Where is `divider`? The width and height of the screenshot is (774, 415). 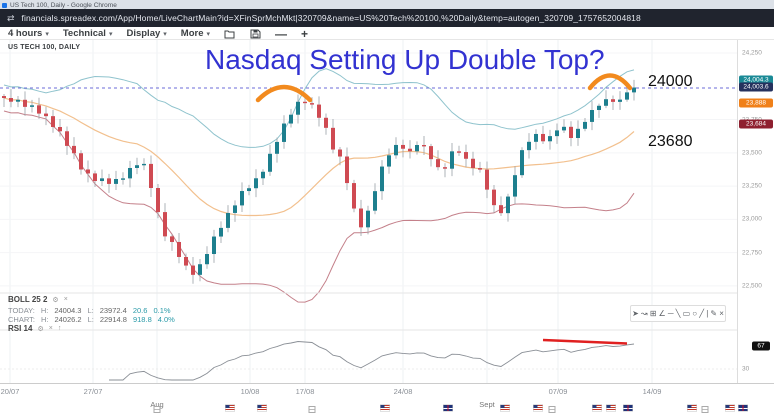 divider is located at coordinates (387, 39).